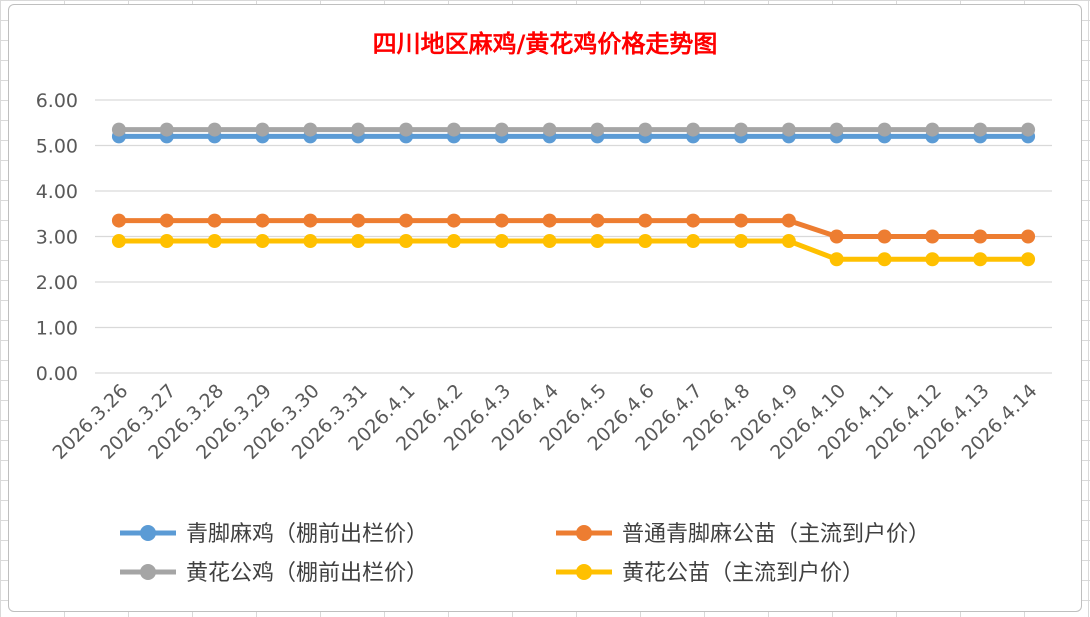  I want to click on y-tick-label: 5.00, so click(57, 147).